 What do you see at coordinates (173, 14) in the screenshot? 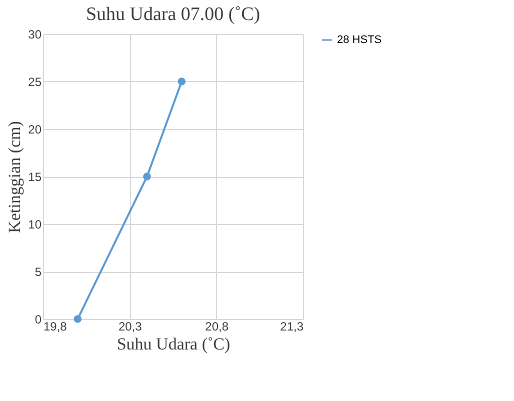
I see `chart-title: Suhu Udara 07.00 (˚C)` at bounding box center [173, 14].